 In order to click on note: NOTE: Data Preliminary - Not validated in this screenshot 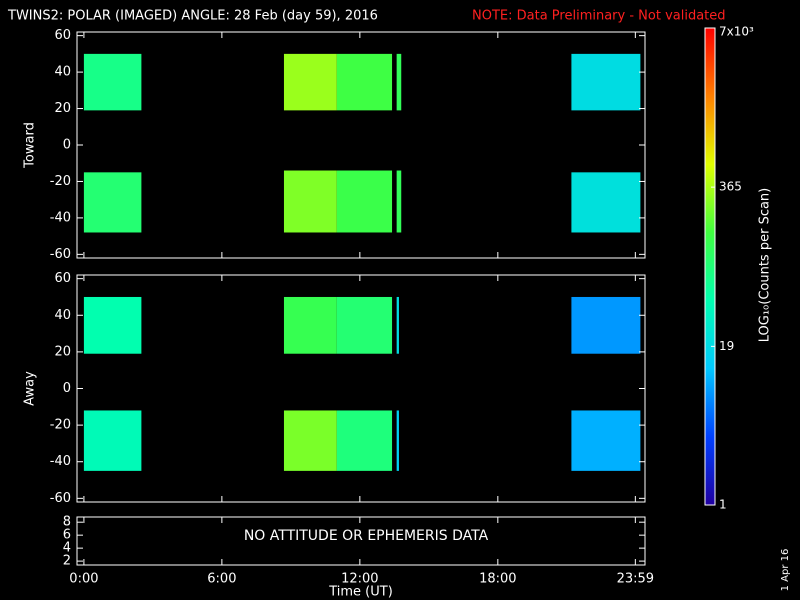, I will do `click(599, 16)`.